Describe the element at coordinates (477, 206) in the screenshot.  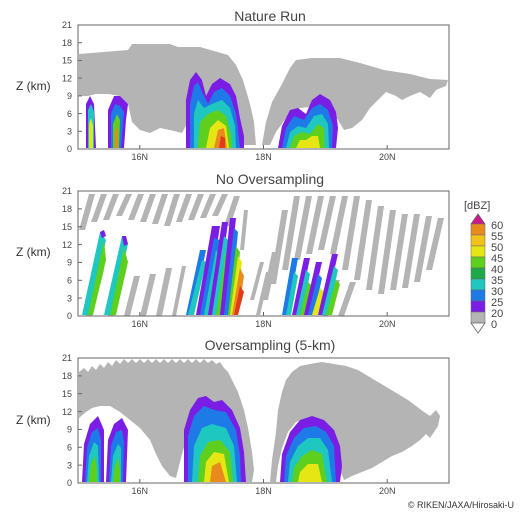
I see `colorbar-units: [dBZ]` at that location.